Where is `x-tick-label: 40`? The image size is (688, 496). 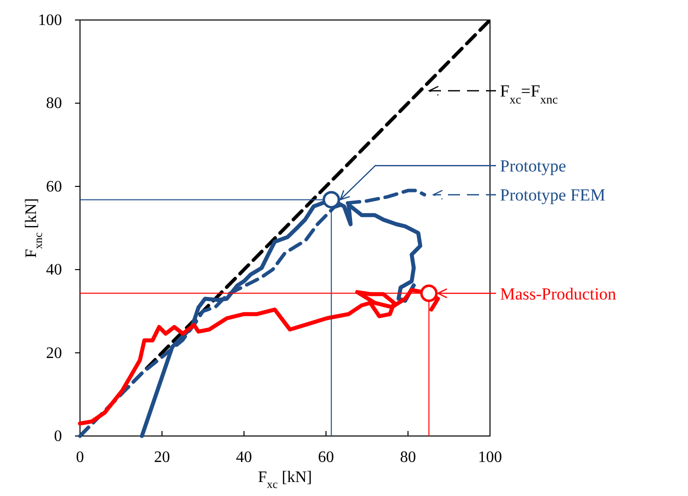
x-tick-label: 40 is located at coordinates (244, 457).